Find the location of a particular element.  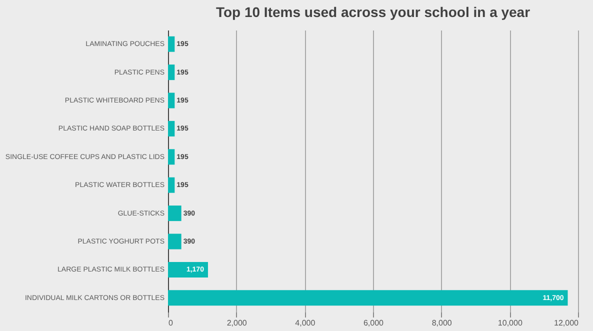

x-tick-label: 10,000 is located at coordinates (510, 323).